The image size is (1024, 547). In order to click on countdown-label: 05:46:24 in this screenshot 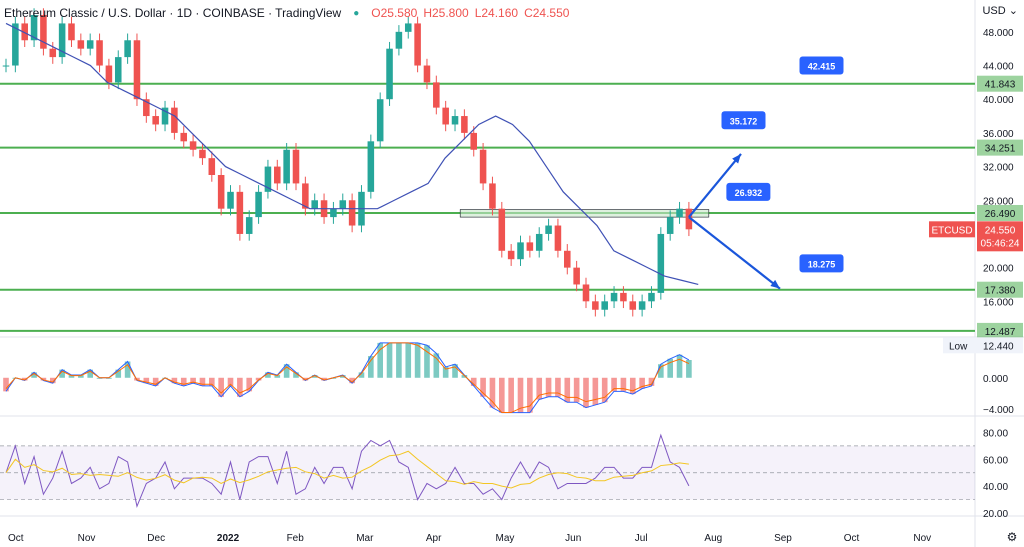, I will do `click(1000, 243)`.